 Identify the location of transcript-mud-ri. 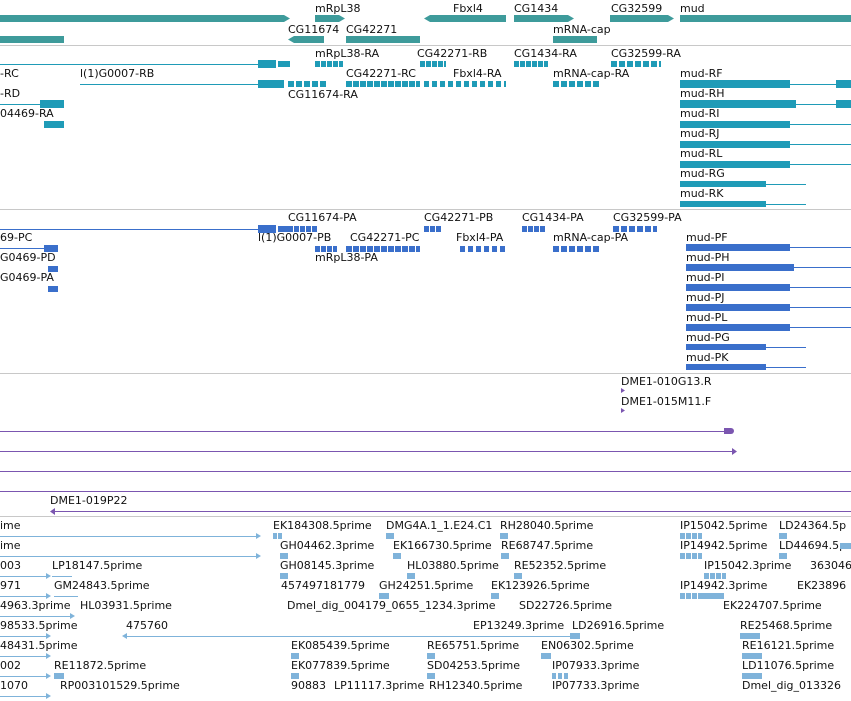
(735, 124).